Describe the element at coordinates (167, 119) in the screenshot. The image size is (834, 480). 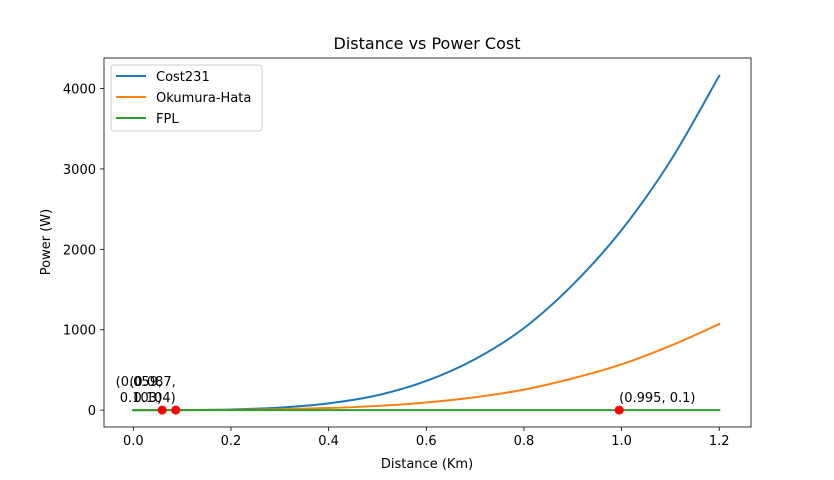
I see `legend-label-fpl: FPL` at that location.